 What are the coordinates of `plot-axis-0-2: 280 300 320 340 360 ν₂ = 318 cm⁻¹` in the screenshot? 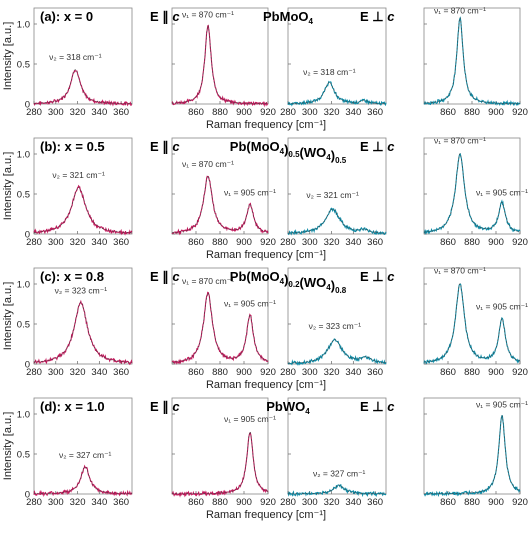 It's located at (333, 62).